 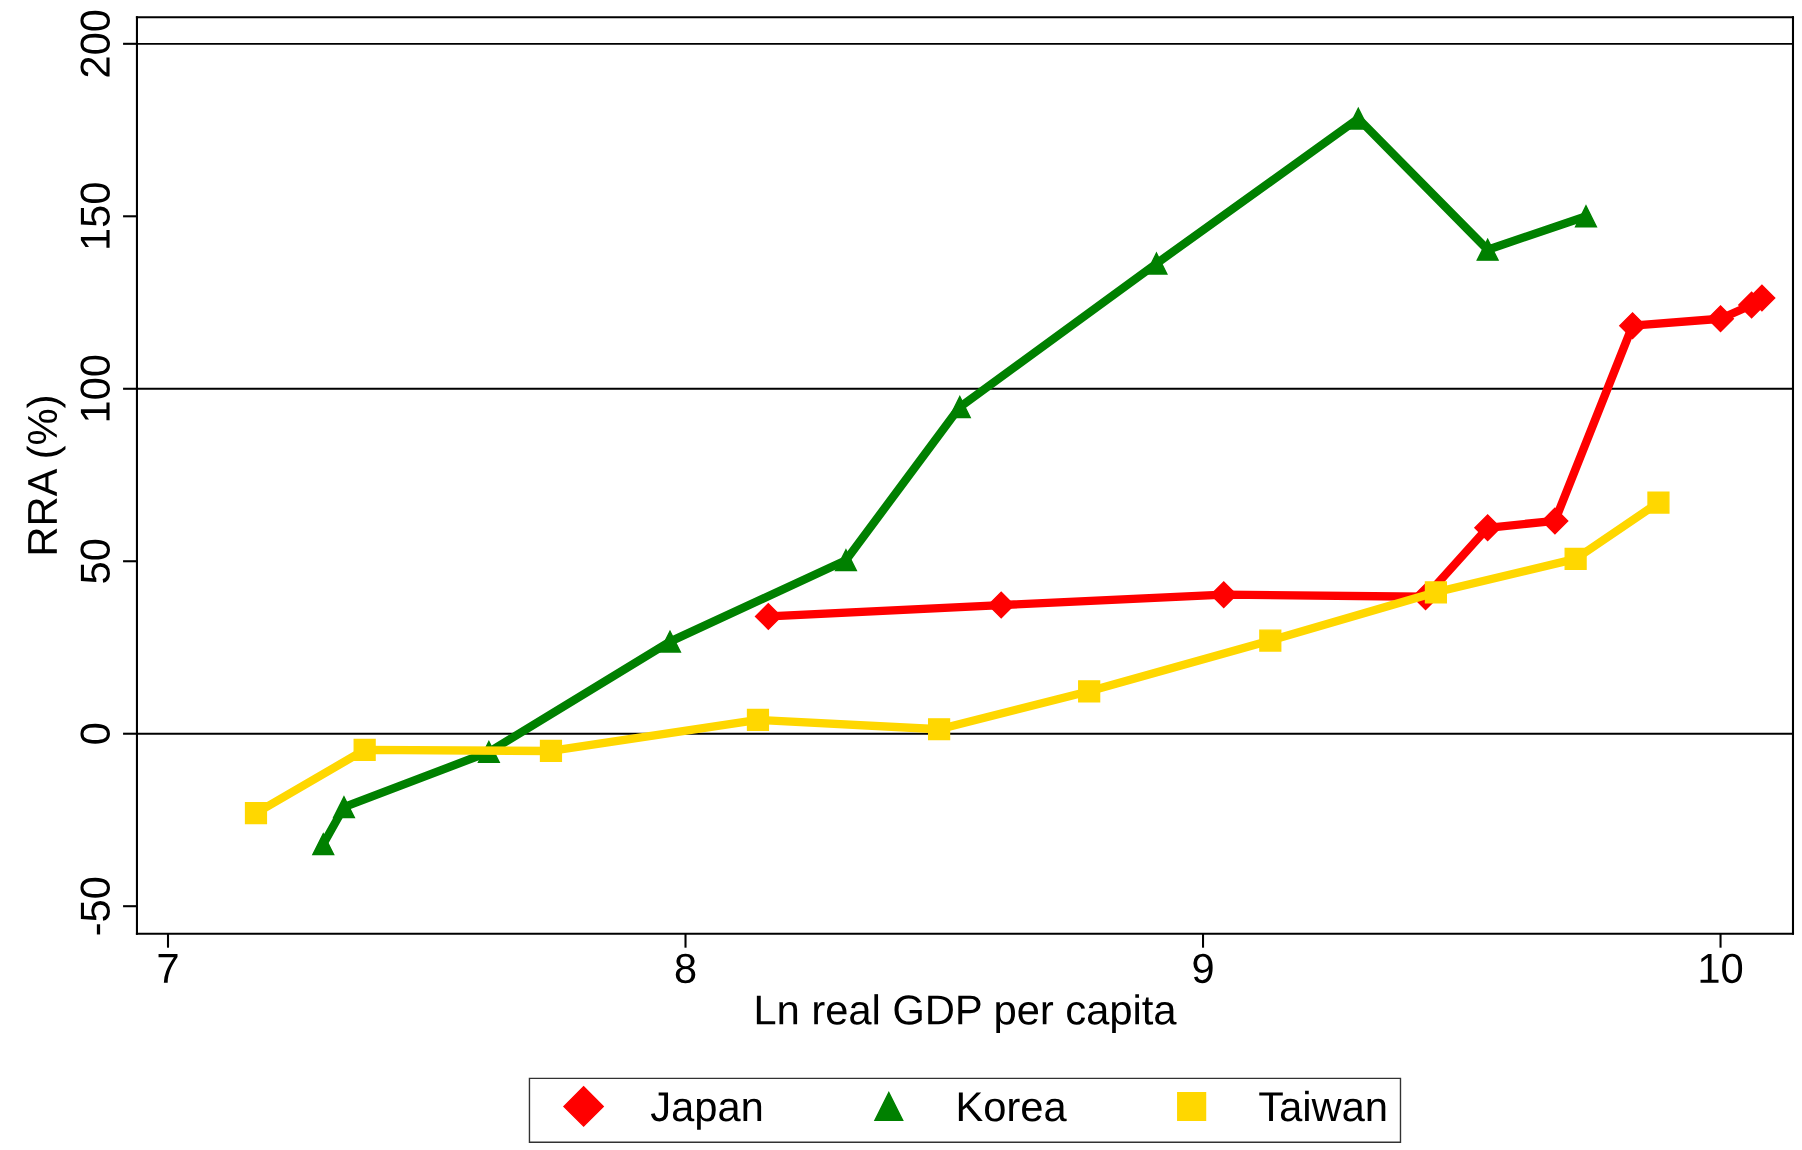 I want to click on legend-label: Korea, so click(x=1012, y=1107).